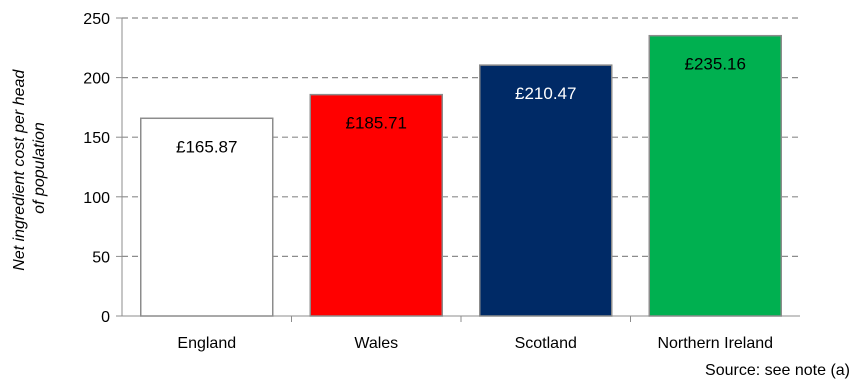 This screenshot has height=390, width=852. Describe the element at coordinates (96, 198) in the screenshot. I see `y-tick-label: 100` at that location.